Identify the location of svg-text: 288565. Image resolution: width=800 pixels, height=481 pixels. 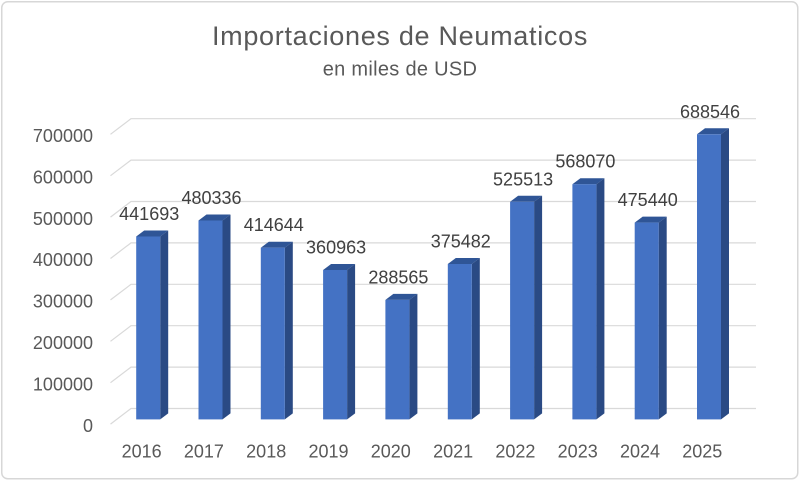
(398, 277).